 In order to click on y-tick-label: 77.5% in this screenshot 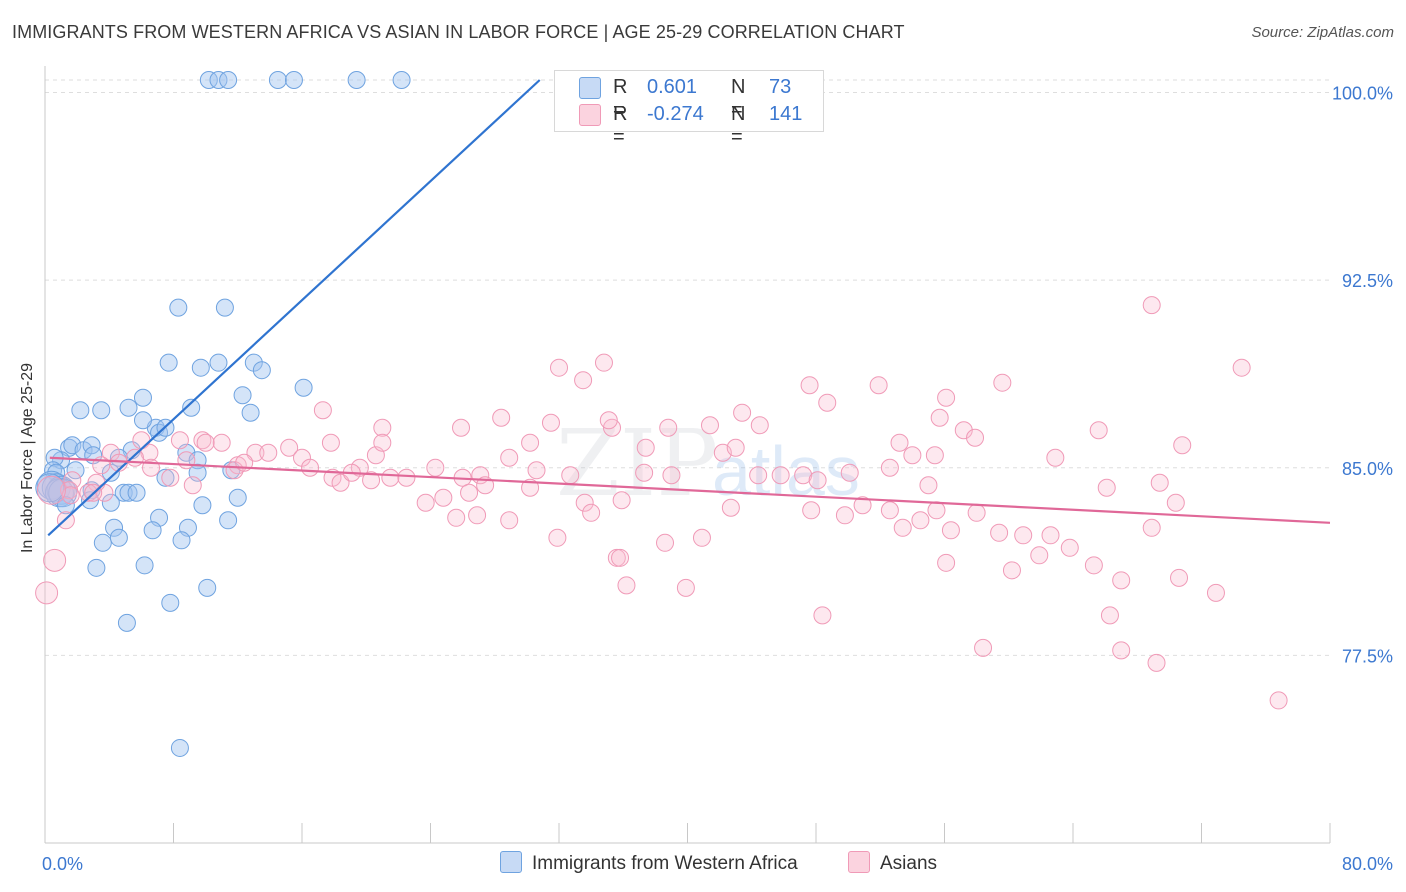, I will do `click(1367, 656)`.